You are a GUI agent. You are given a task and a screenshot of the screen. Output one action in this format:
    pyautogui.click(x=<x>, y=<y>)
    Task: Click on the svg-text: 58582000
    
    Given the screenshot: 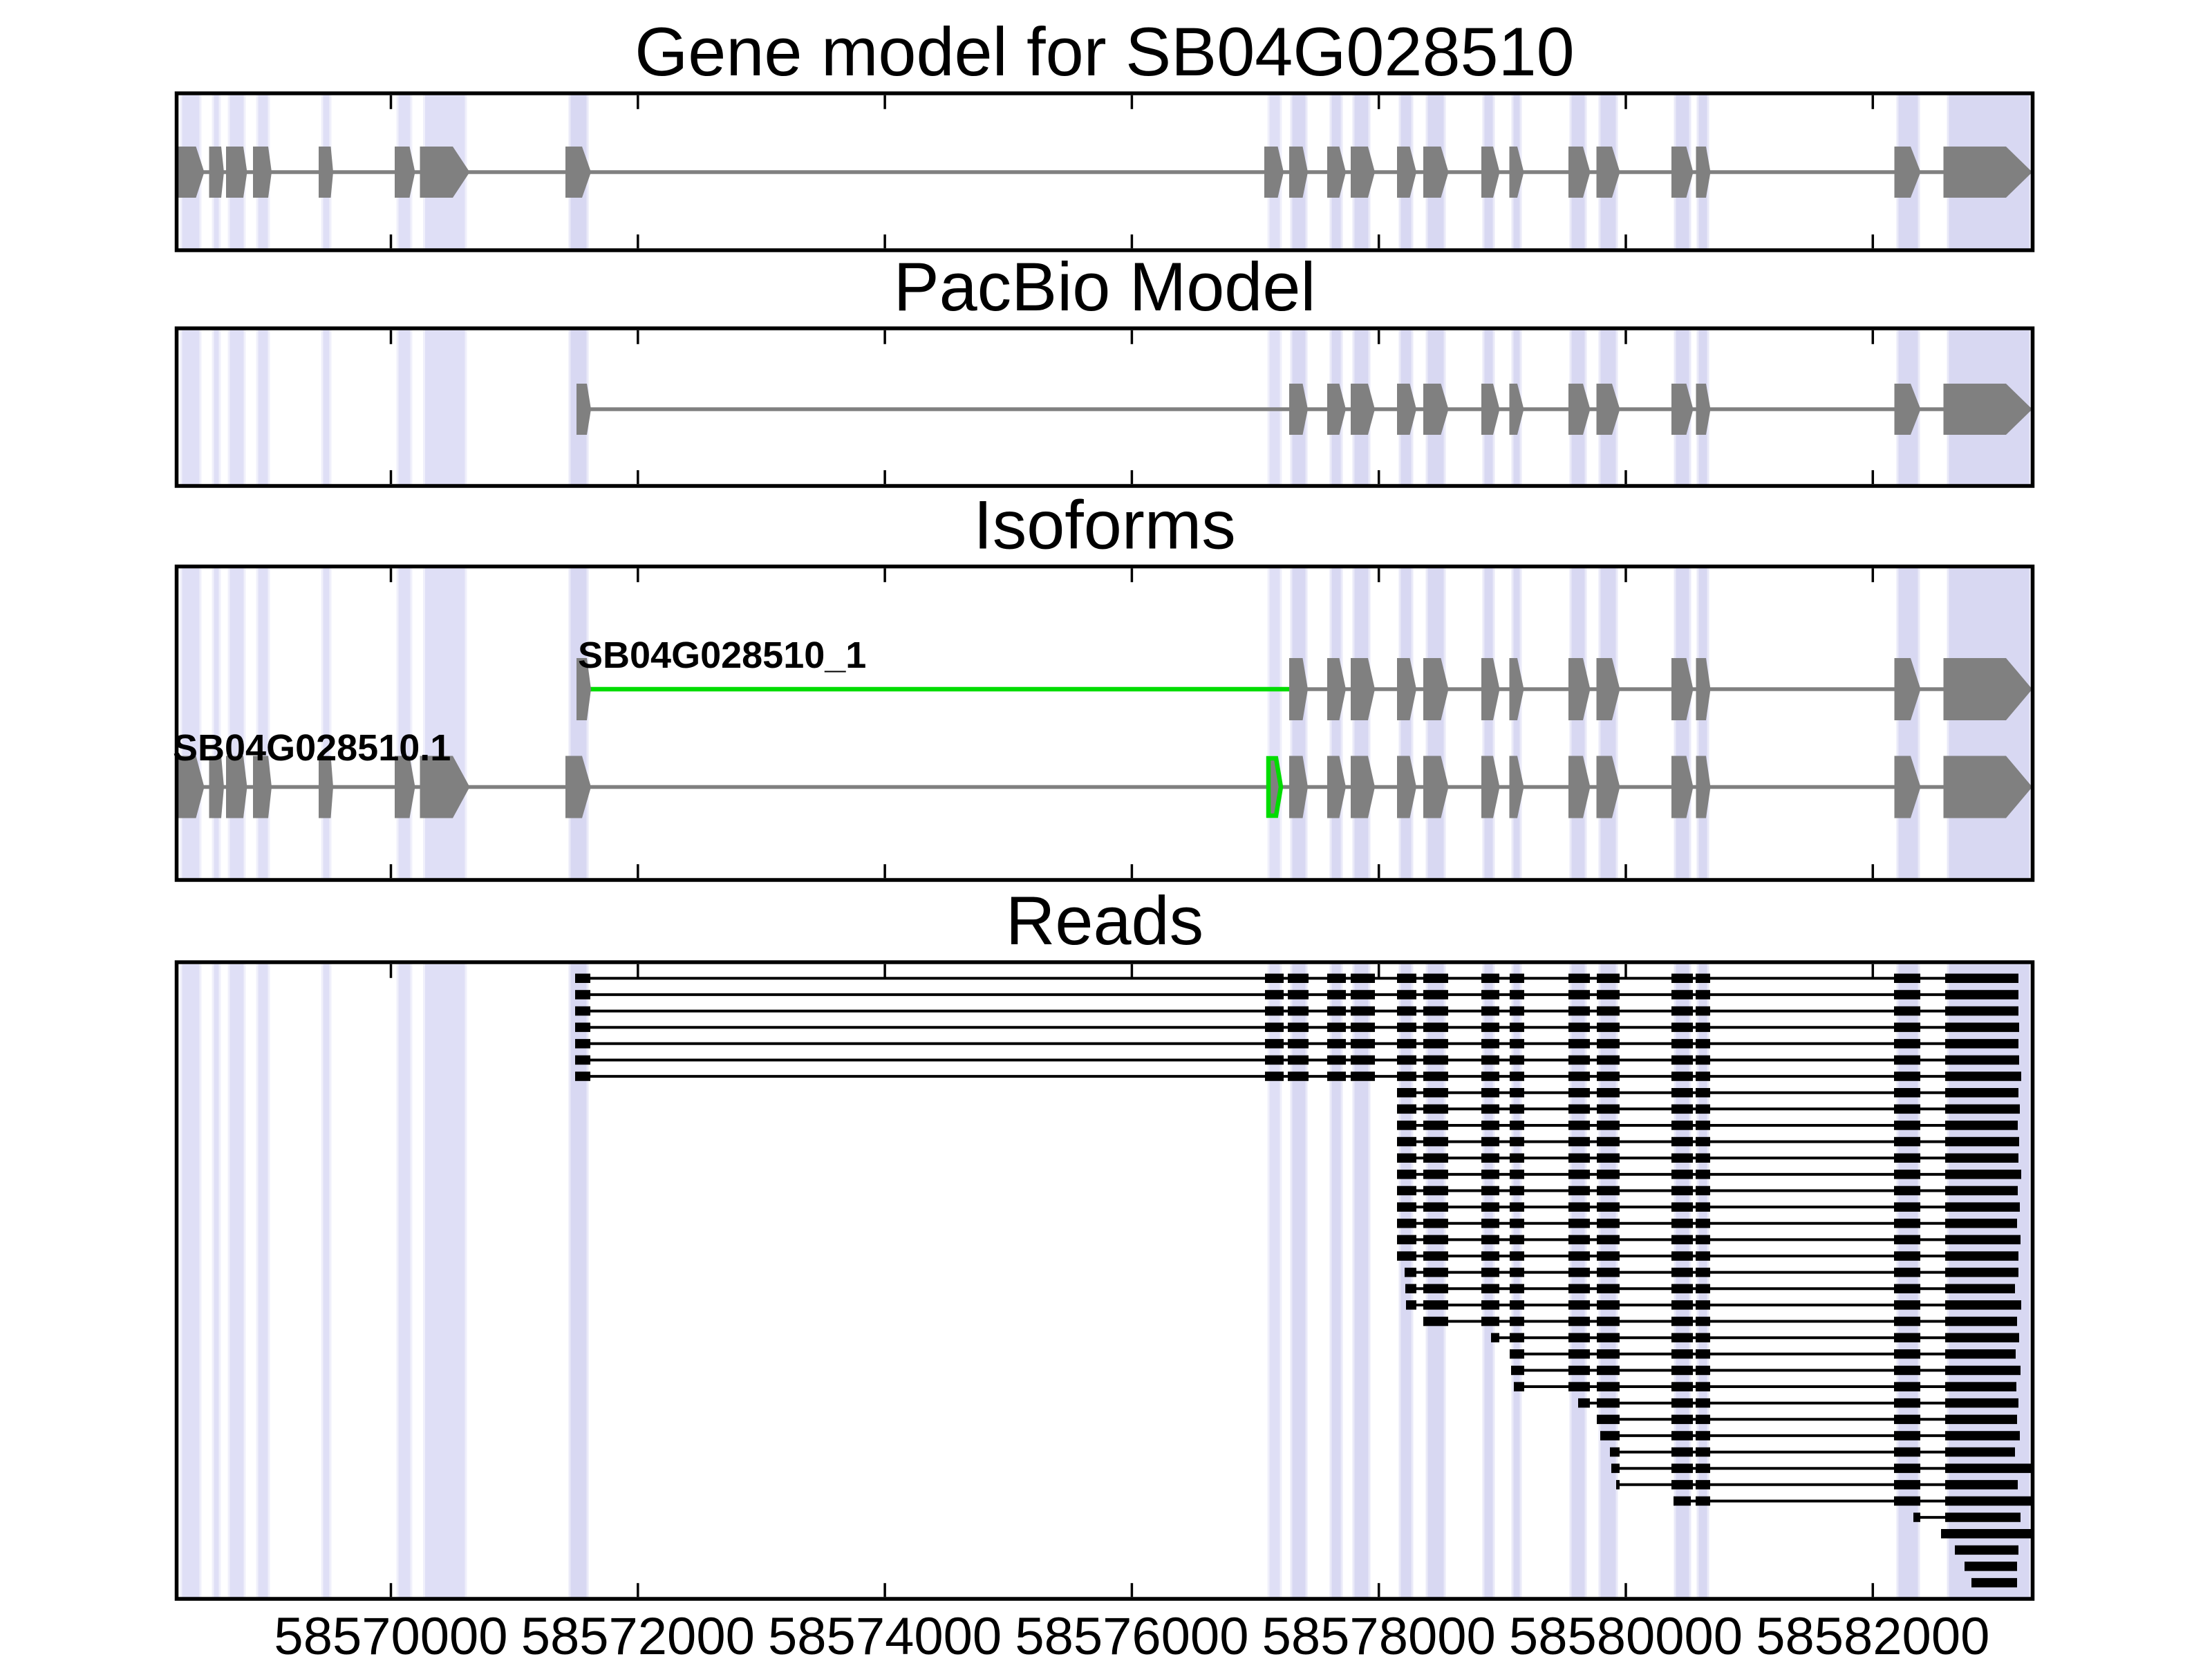 What is the action you would take?
    pyautogui.click(x=1872, y=1633)
    